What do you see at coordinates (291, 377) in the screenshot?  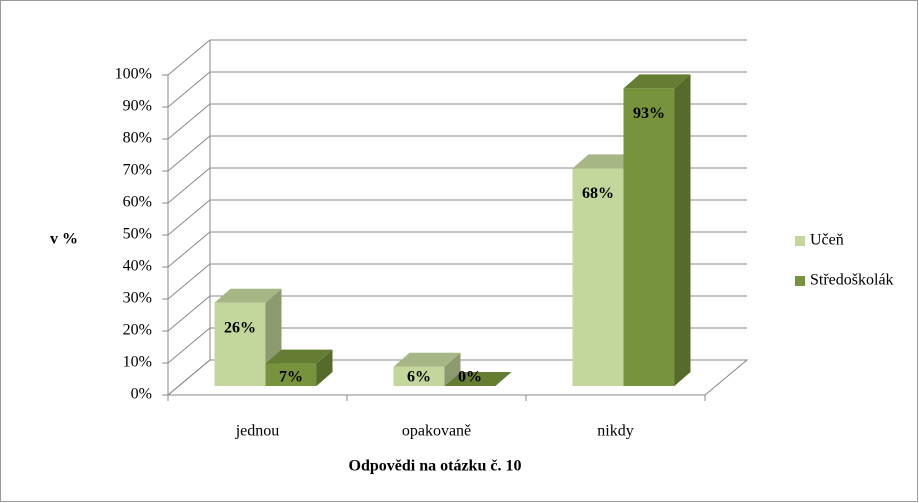 I see `data-label: 7%` at bounding box center [291, 377].